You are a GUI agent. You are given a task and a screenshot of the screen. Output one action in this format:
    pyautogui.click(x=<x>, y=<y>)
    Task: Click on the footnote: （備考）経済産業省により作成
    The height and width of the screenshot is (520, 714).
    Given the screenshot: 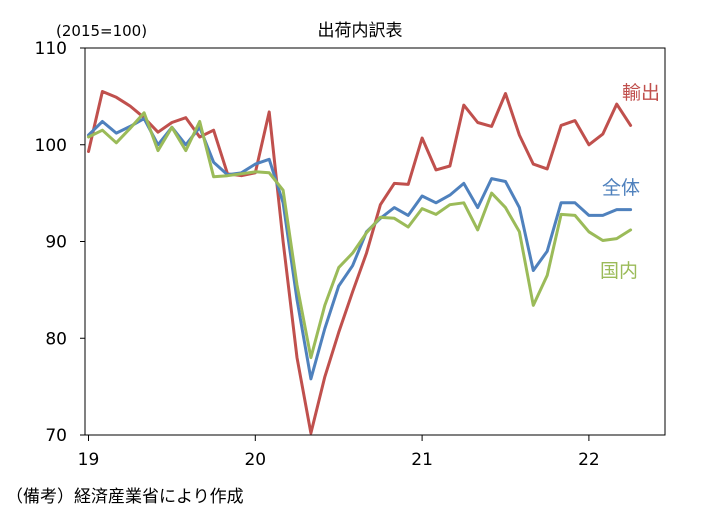 What is the action you would take?
    pyautogui.click(x=125, y=497)
    